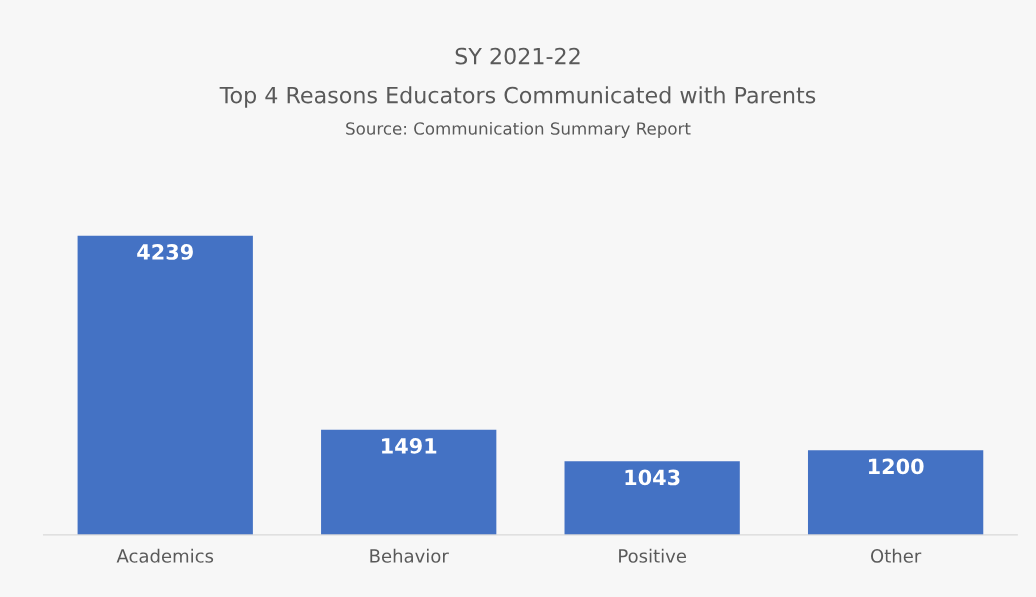 This screenshot has height=597, width=1036. Describe the element at coordinates (518, 130) in the screenshot. I see `source-note: Source: Communication Summary Report` at that location.